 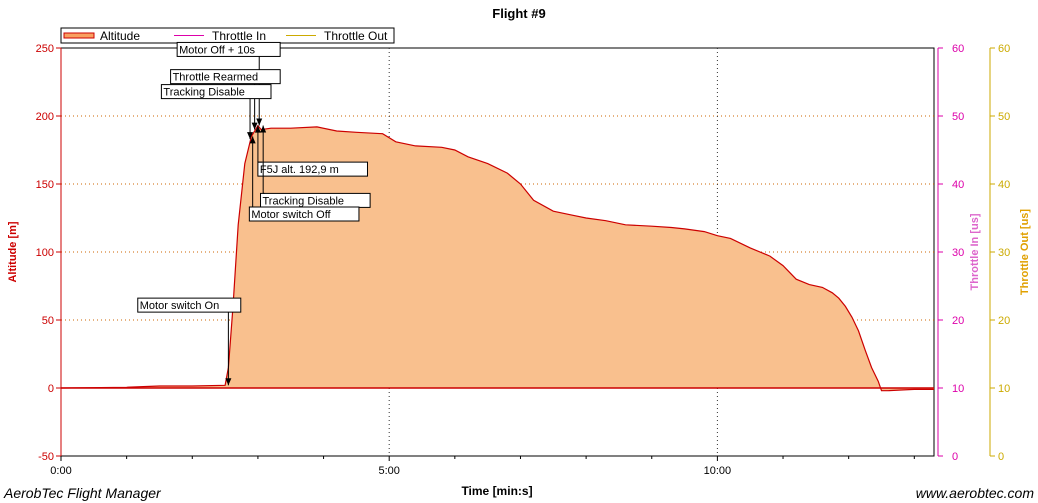 I want to click on annotation-label: Motor Off + 10s, so click(x=217, y=50).